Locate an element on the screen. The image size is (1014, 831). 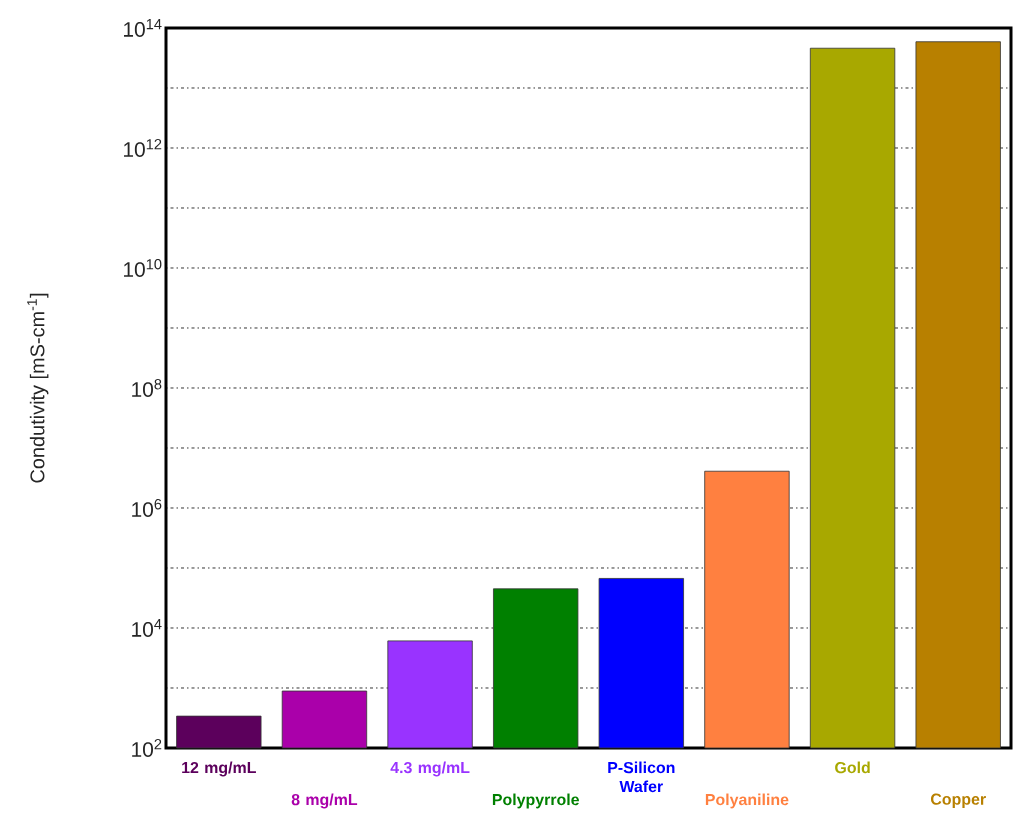
y-tick-label: 10$^{4}$ is located at coordinates (147, 628).